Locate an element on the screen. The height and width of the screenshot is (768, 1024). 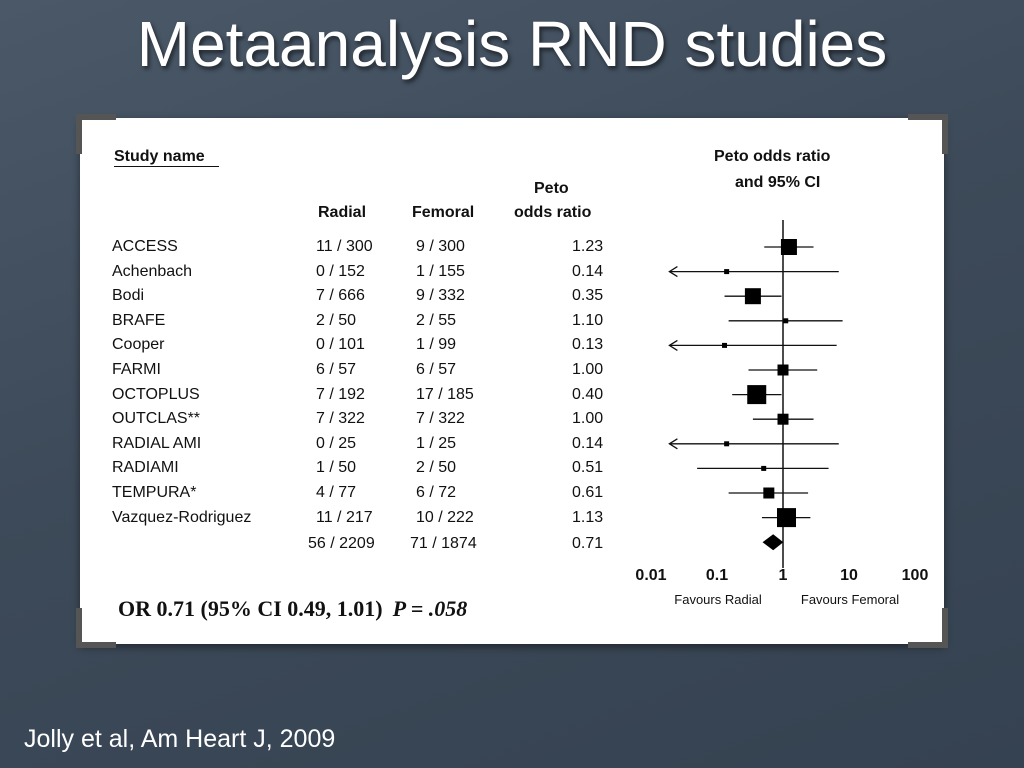
plot-header-line1: Peto odds ratio is located at coordinates (772, 156).